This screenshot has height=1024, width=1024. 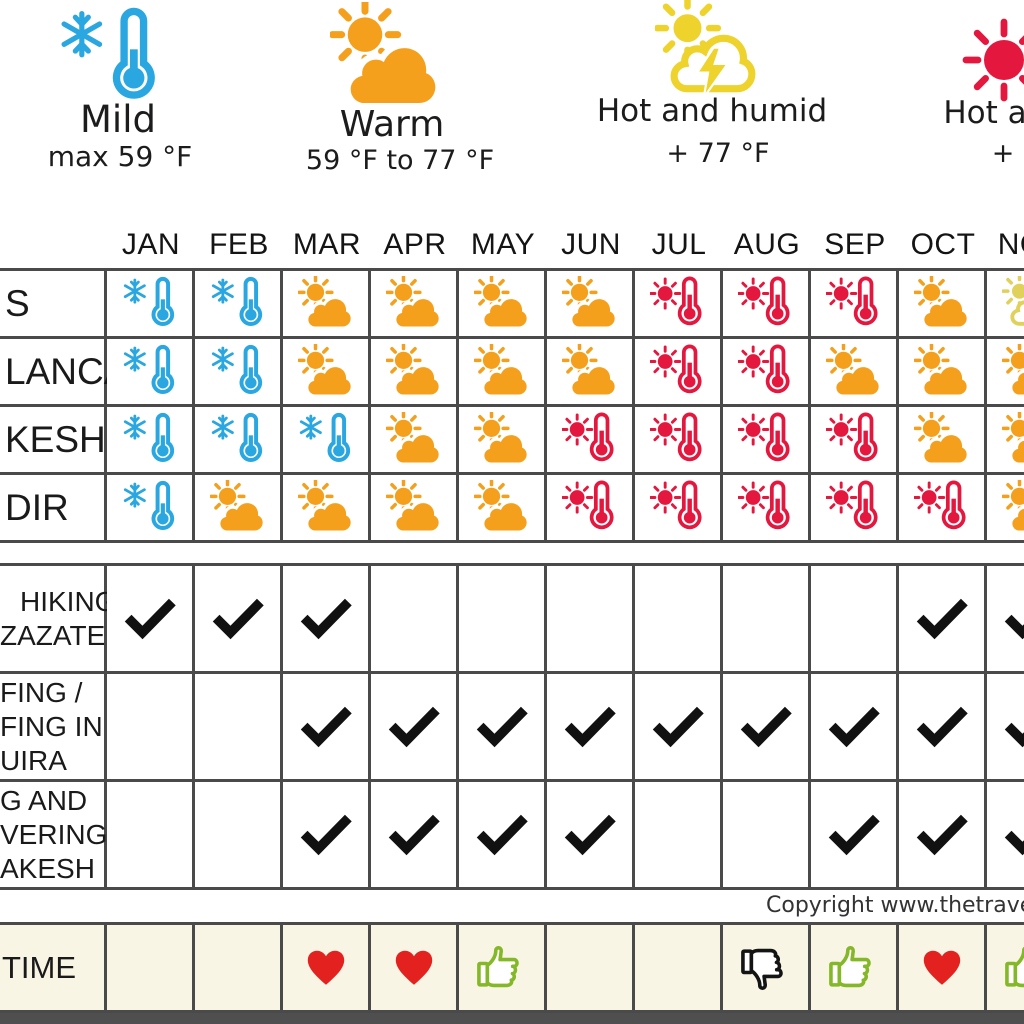 I want to click on activity-cell-jun, so click(x=591, y=836).